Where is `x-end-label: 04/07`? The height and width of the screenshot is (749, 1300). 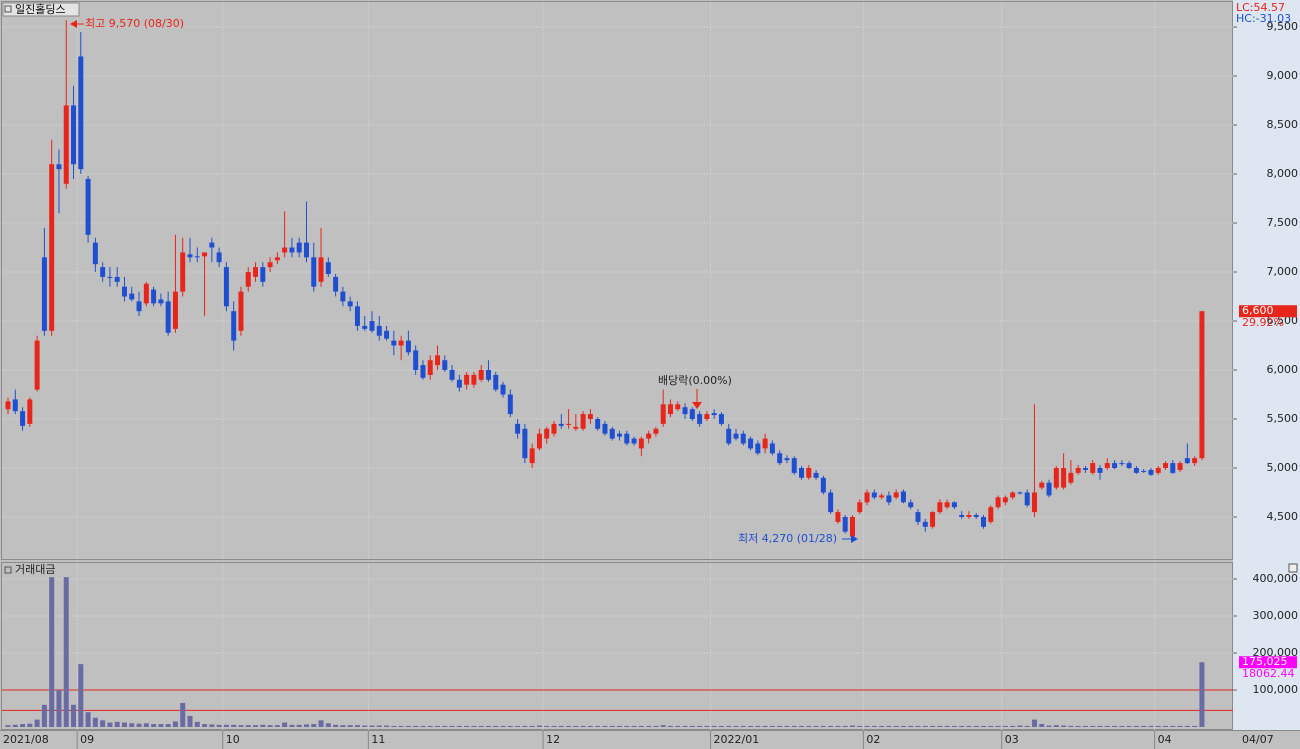
x-end-label: 04/07 is located at coordinates (1258, 739).